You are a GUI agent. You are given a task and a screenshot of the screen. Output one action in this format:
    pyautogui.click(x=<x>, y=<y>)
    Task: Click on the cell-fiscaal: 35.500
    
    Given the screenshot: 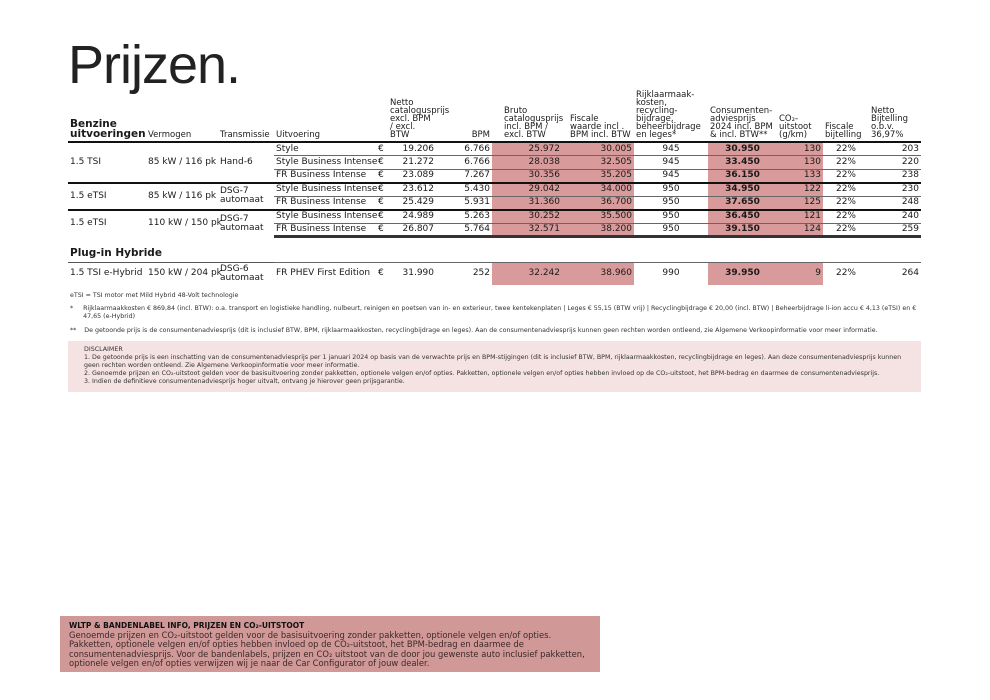 What is the action you would take?
    pyautogui.click(x=598, y=215)
    